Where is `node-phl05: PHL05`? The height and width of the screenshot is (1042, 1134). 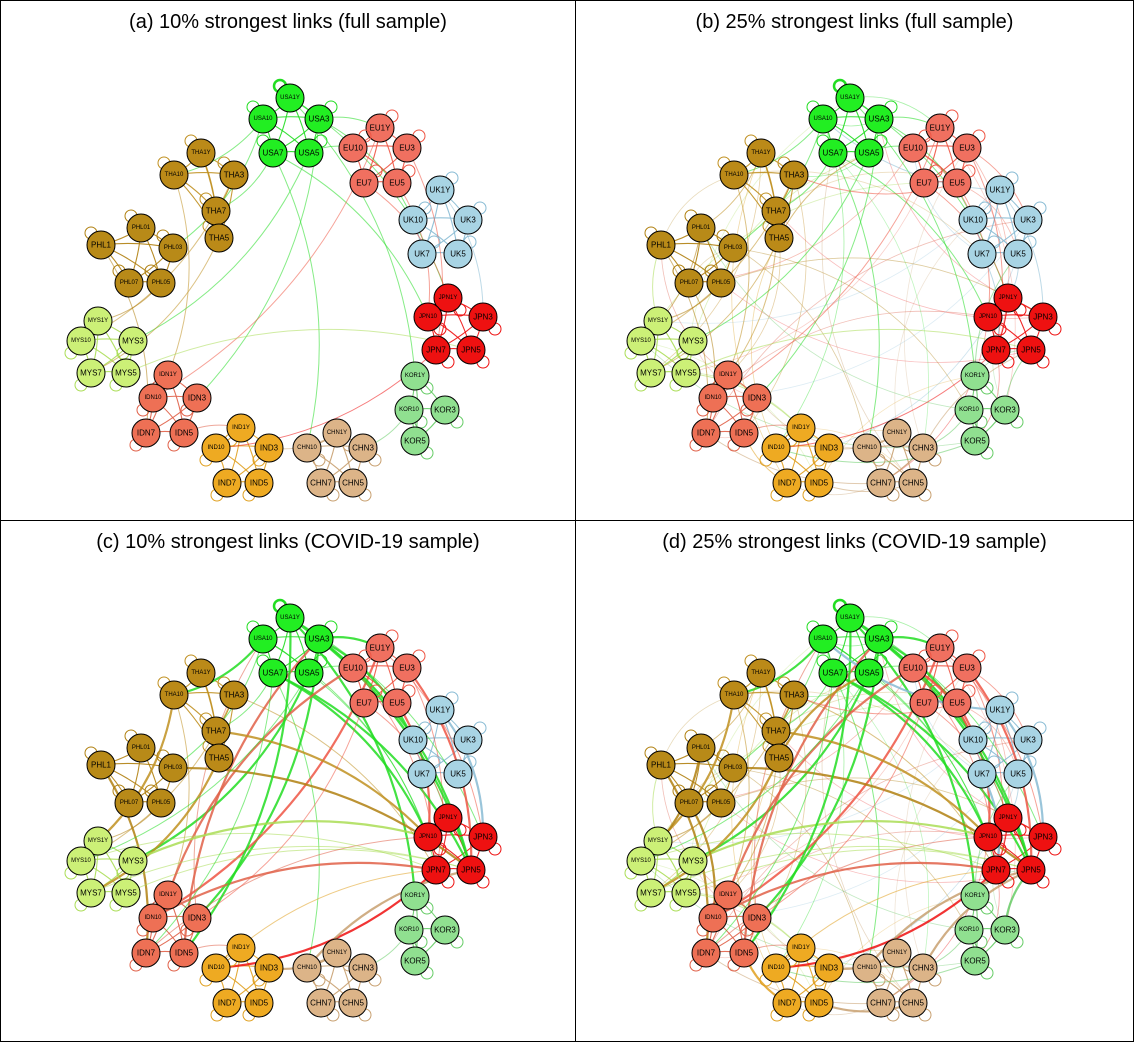
node-phl05: PHL05 is located at coordinates (160, 801).